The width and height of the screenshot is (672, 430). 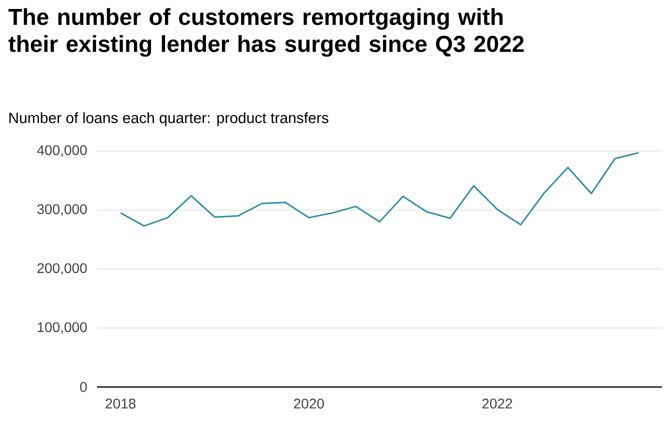 I want to click on chart-subtitle: Number of loans each quarter: product transfers, so click(x=168, y=119).